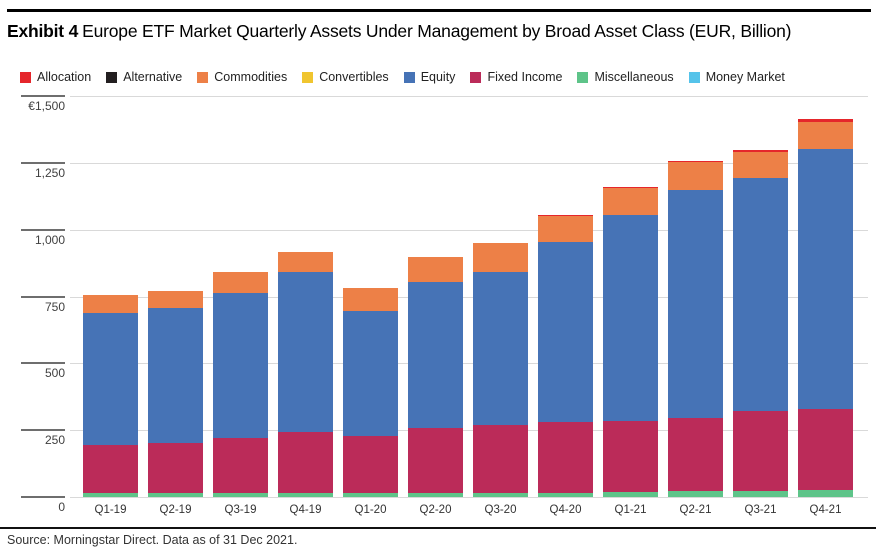  Describe the element at coordinates (760, 294) in the screenshot. I see `bar-Q3-21-segment-equity` at that location.